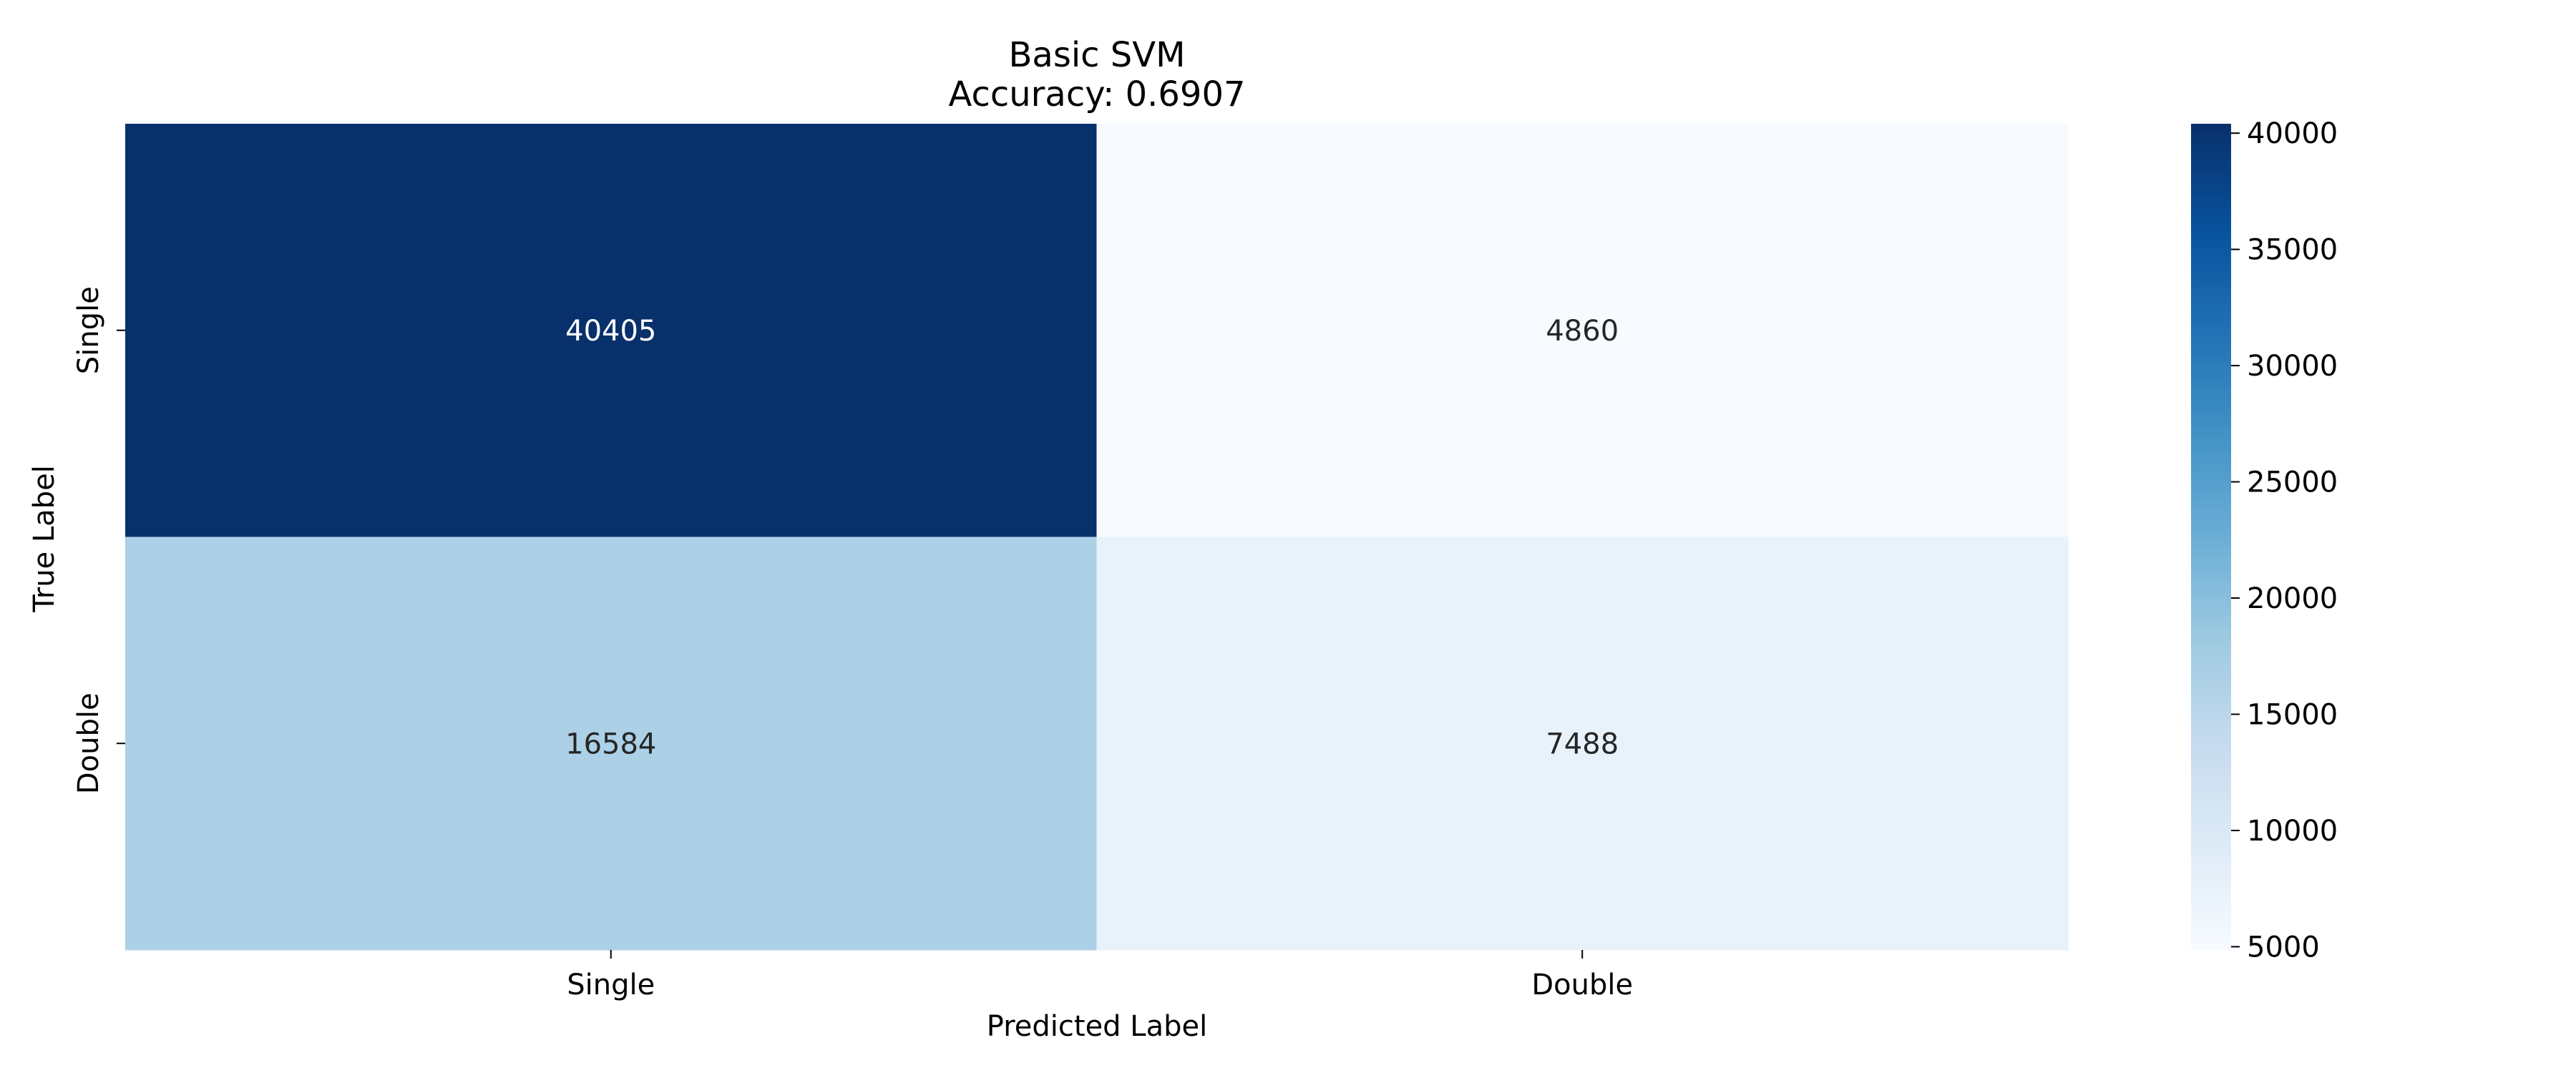 The image size is (2576, 1073). Describe the element at coordinates (44, 539) in the screenshot. I see `y-axis-label: True Label` at that location.